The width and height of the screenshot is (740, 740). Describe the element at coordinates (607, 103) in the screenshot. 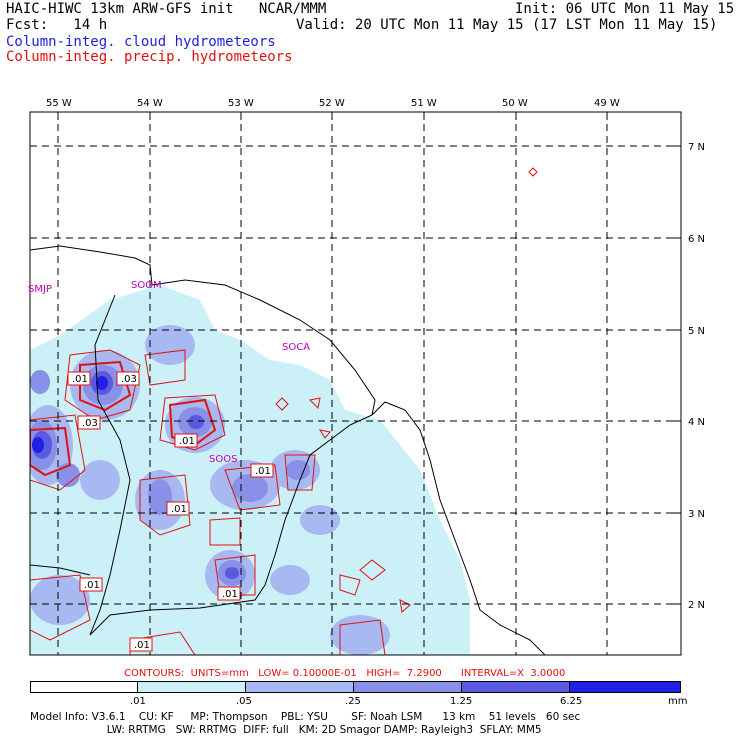

I see `lon-label: 49 W` at that location.